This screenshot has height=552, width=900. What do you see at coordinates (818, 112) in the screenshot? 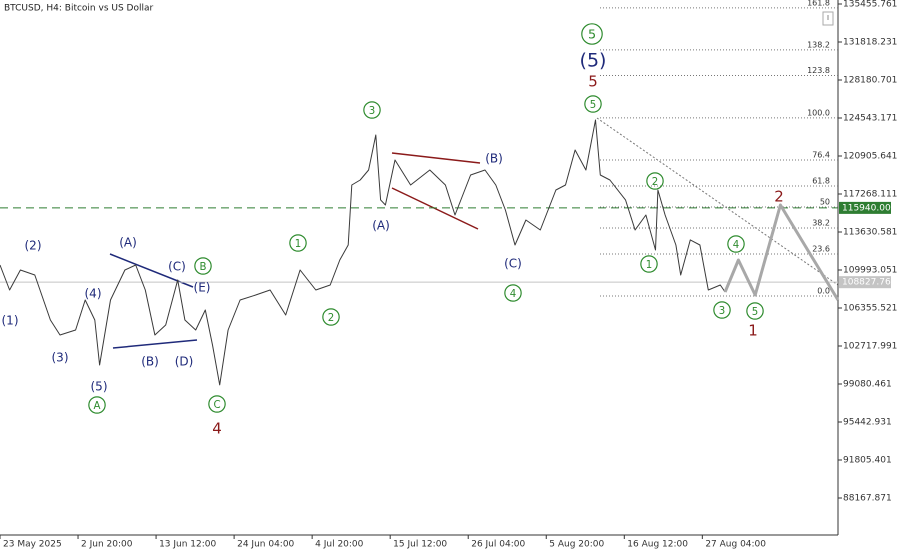
I see `fib-label: 100.0` at bounding box center [818, 112].